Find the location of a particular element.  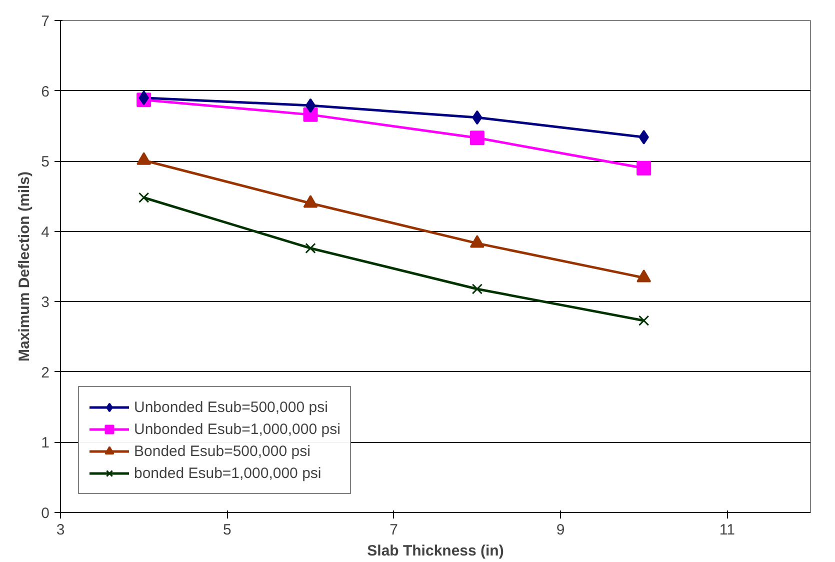

legend-label: Bonded Esub=500,000 psi is located at coordinates (222, 451).